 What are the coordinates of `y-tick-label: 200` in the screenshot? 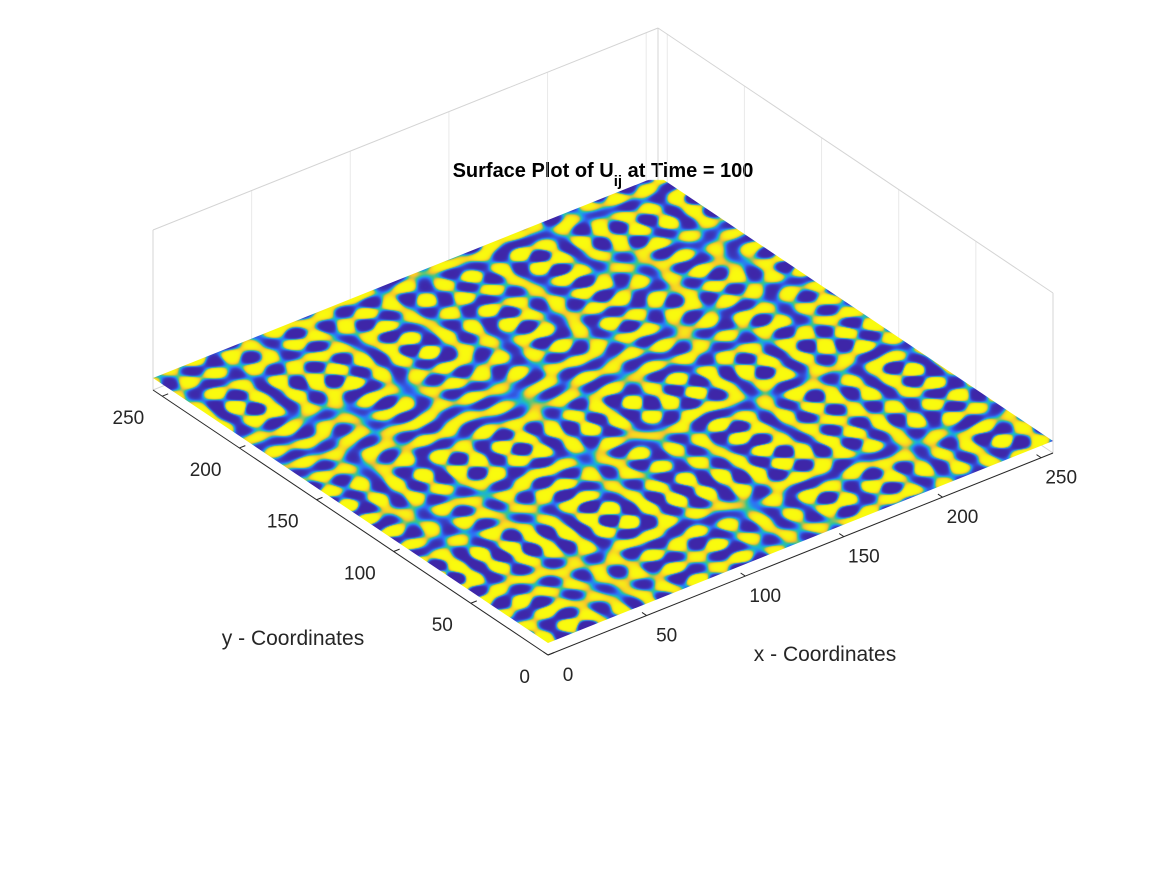 It's located at (206, 470).